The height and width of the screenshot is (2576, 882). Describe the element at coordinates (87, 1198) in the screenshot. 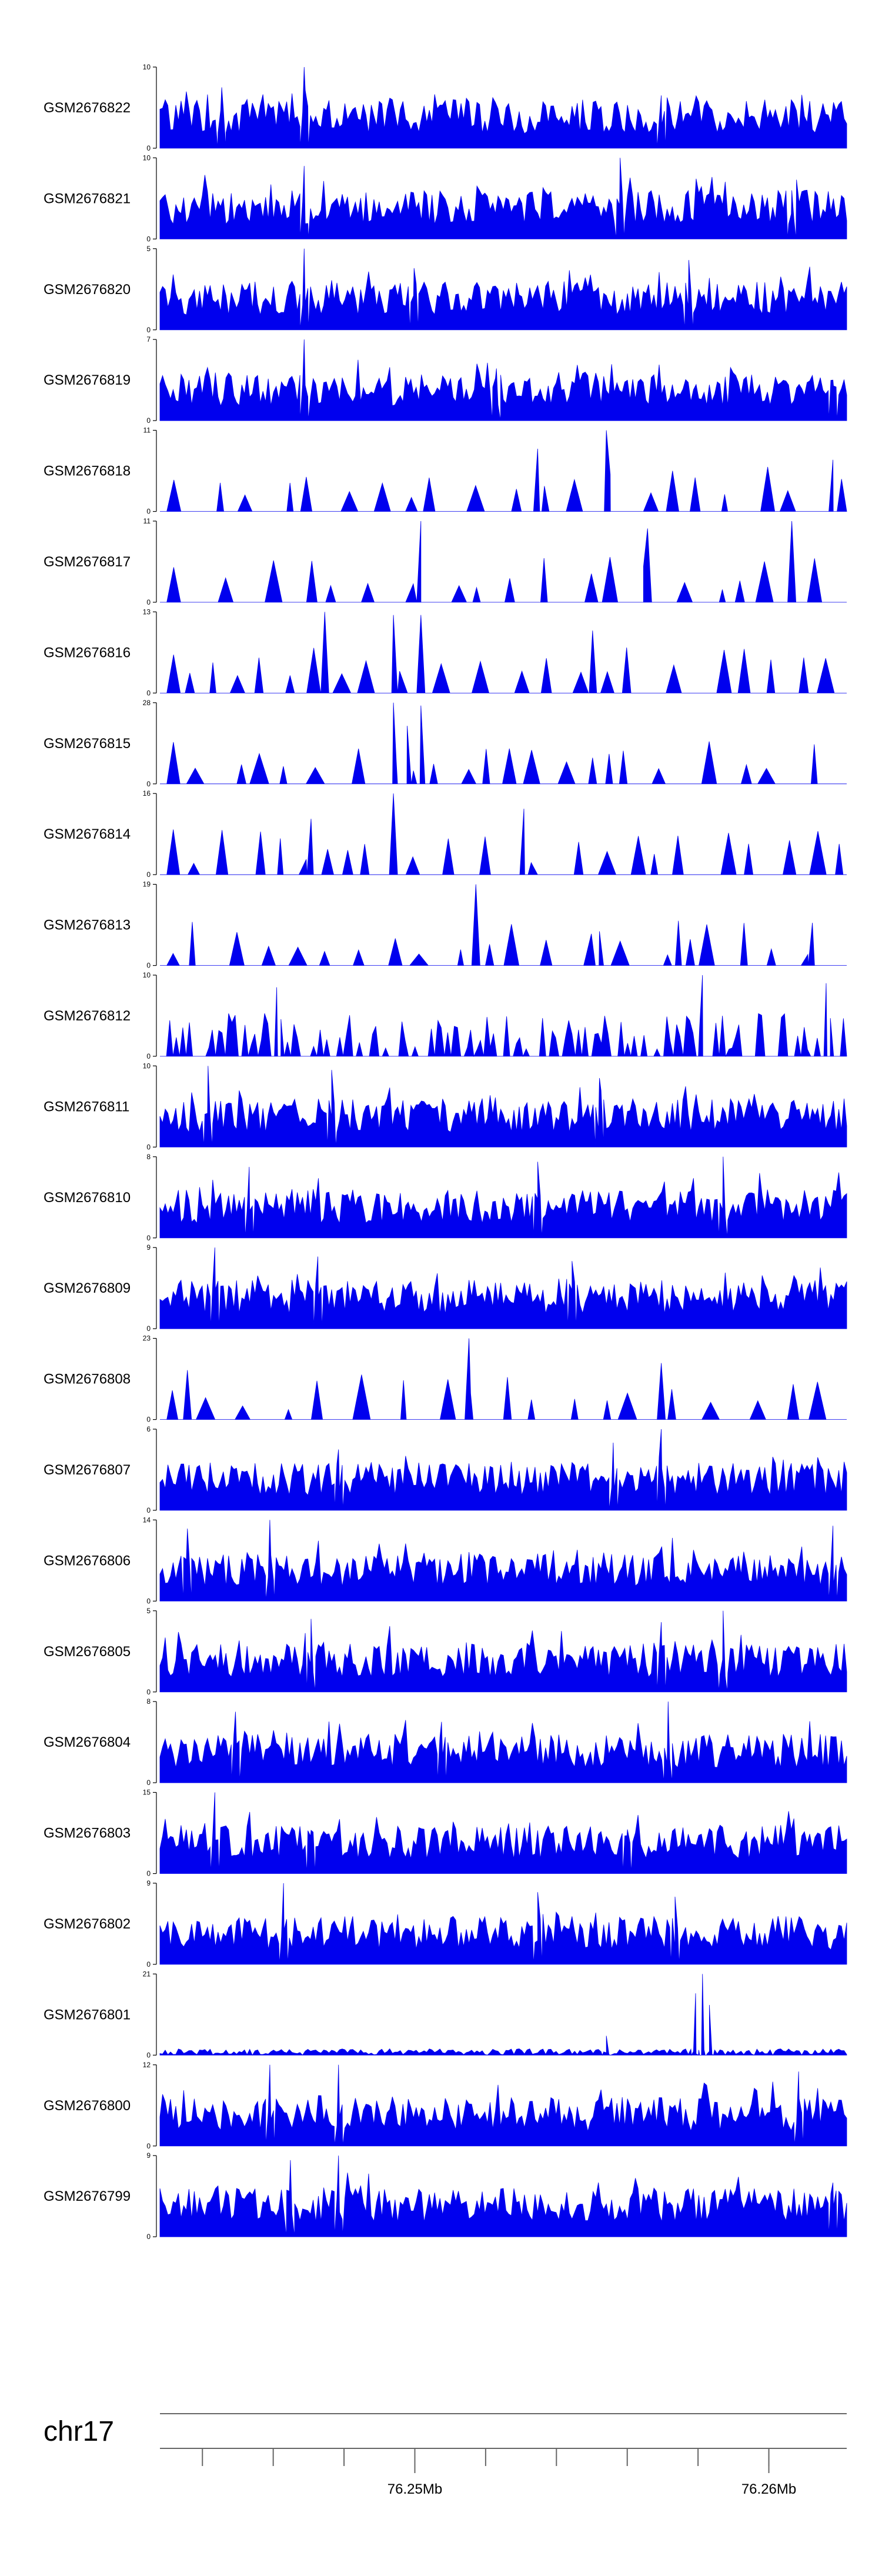

I see `track-label: GSM2676810` at that location.